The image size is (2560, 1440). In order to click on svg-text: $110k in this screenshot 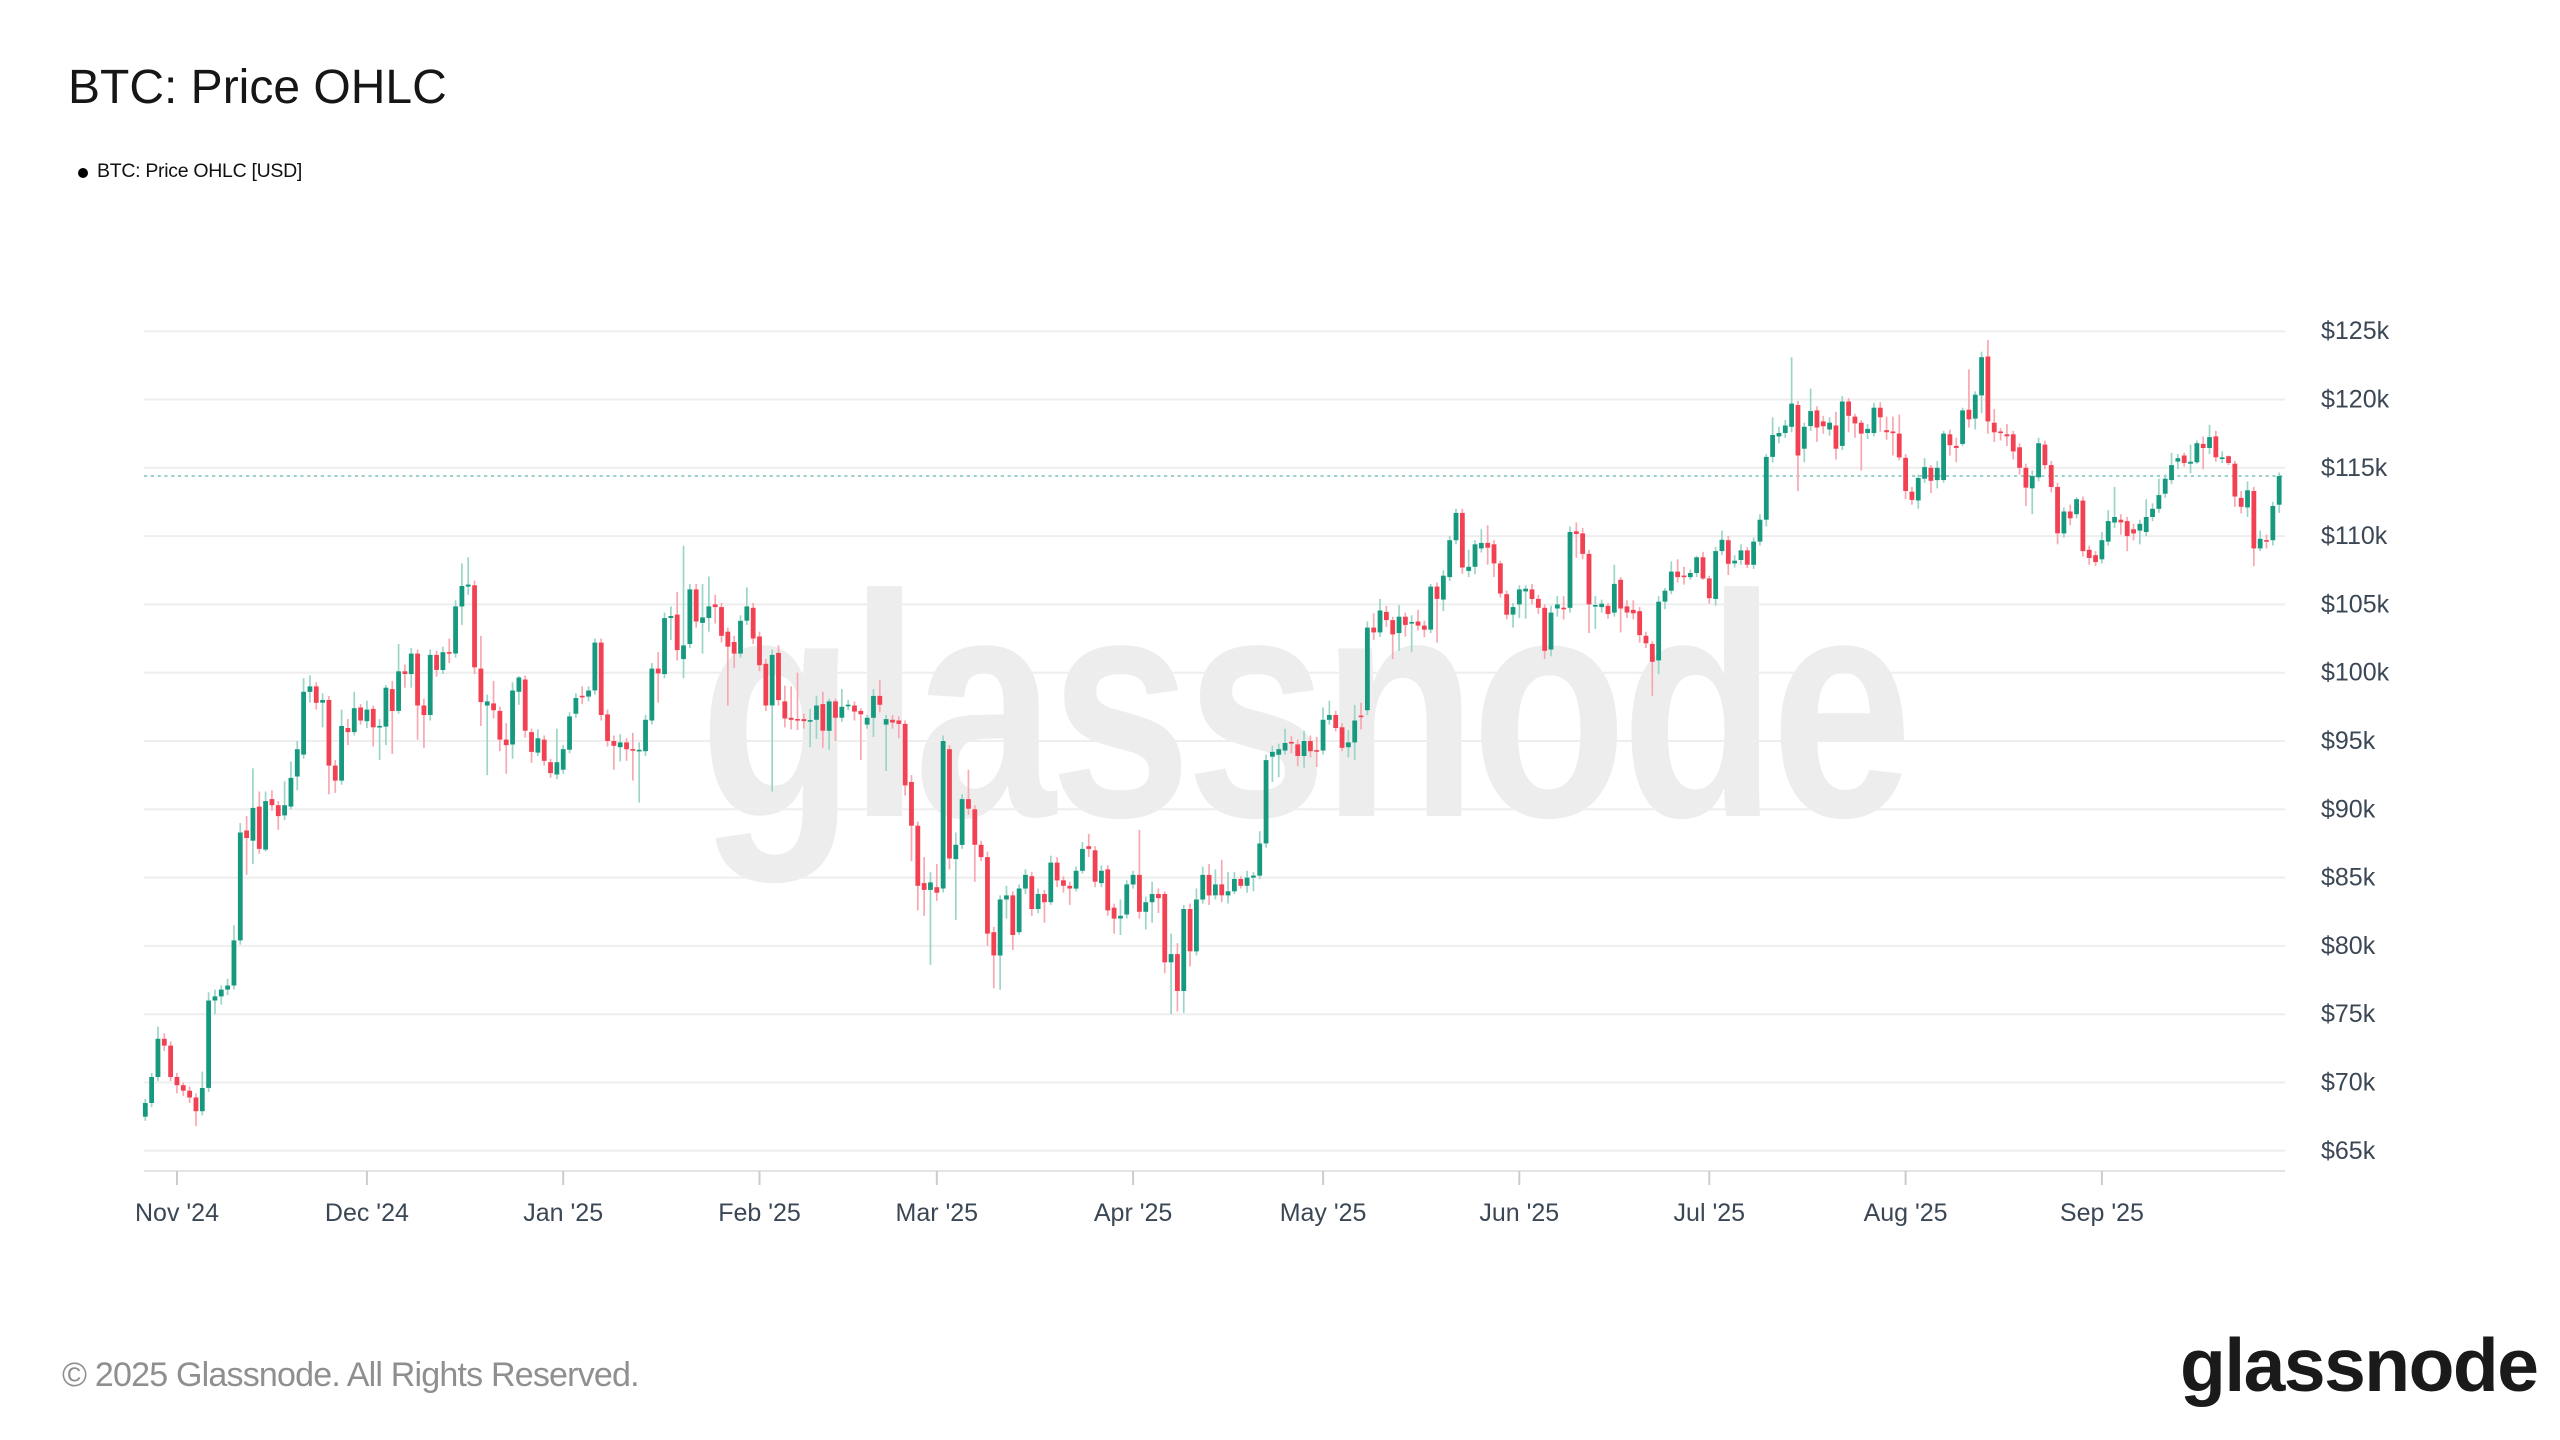, I will do `click(2354, 536)`.